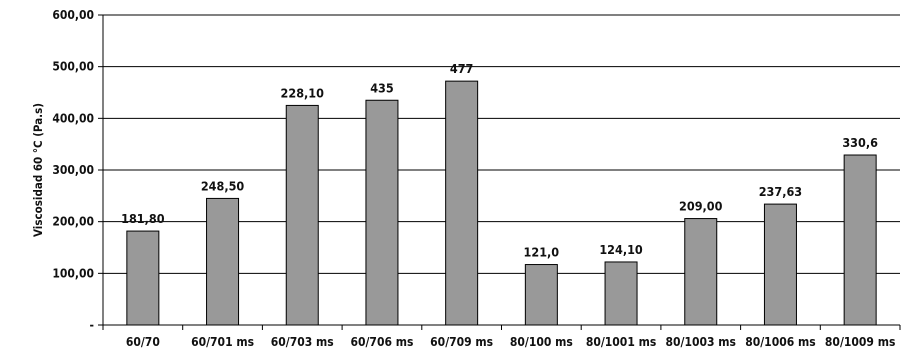 The height and width of the screenshot is (359, 922). Describe the element at coordinates (223, 185) in the screenshot. I see `data-label: 248,50` at that location.